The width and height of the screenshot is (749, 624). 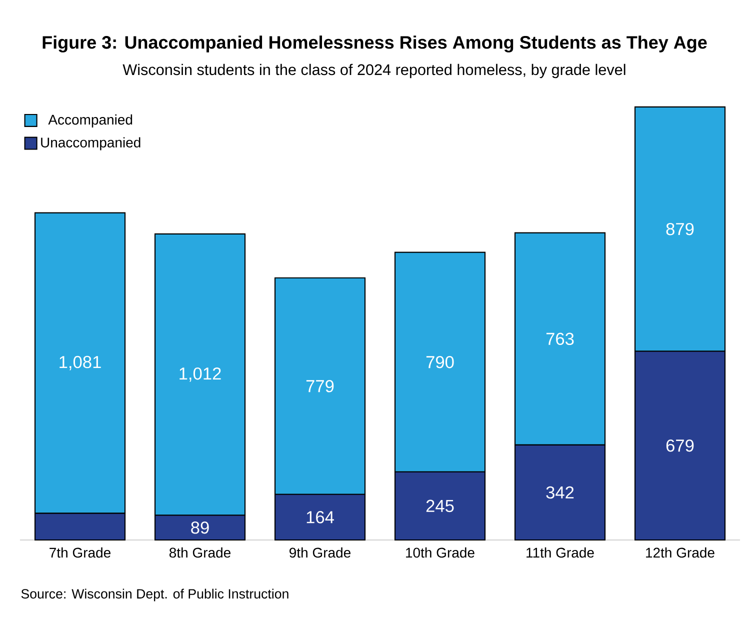 I want to click on x-tick-label: 12th Grade, so click(x=680, y=552).